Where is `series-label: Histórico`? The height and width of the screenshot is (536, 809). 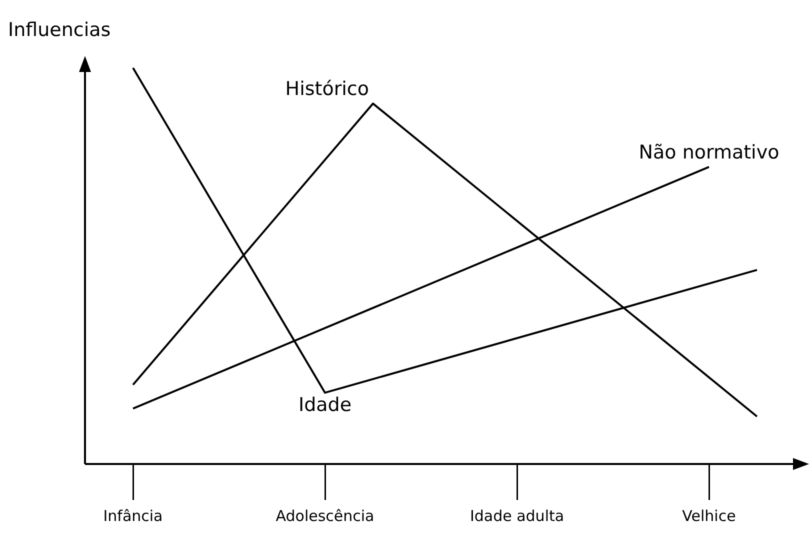 series-label: Histórico is located at coordinates (327, 89).